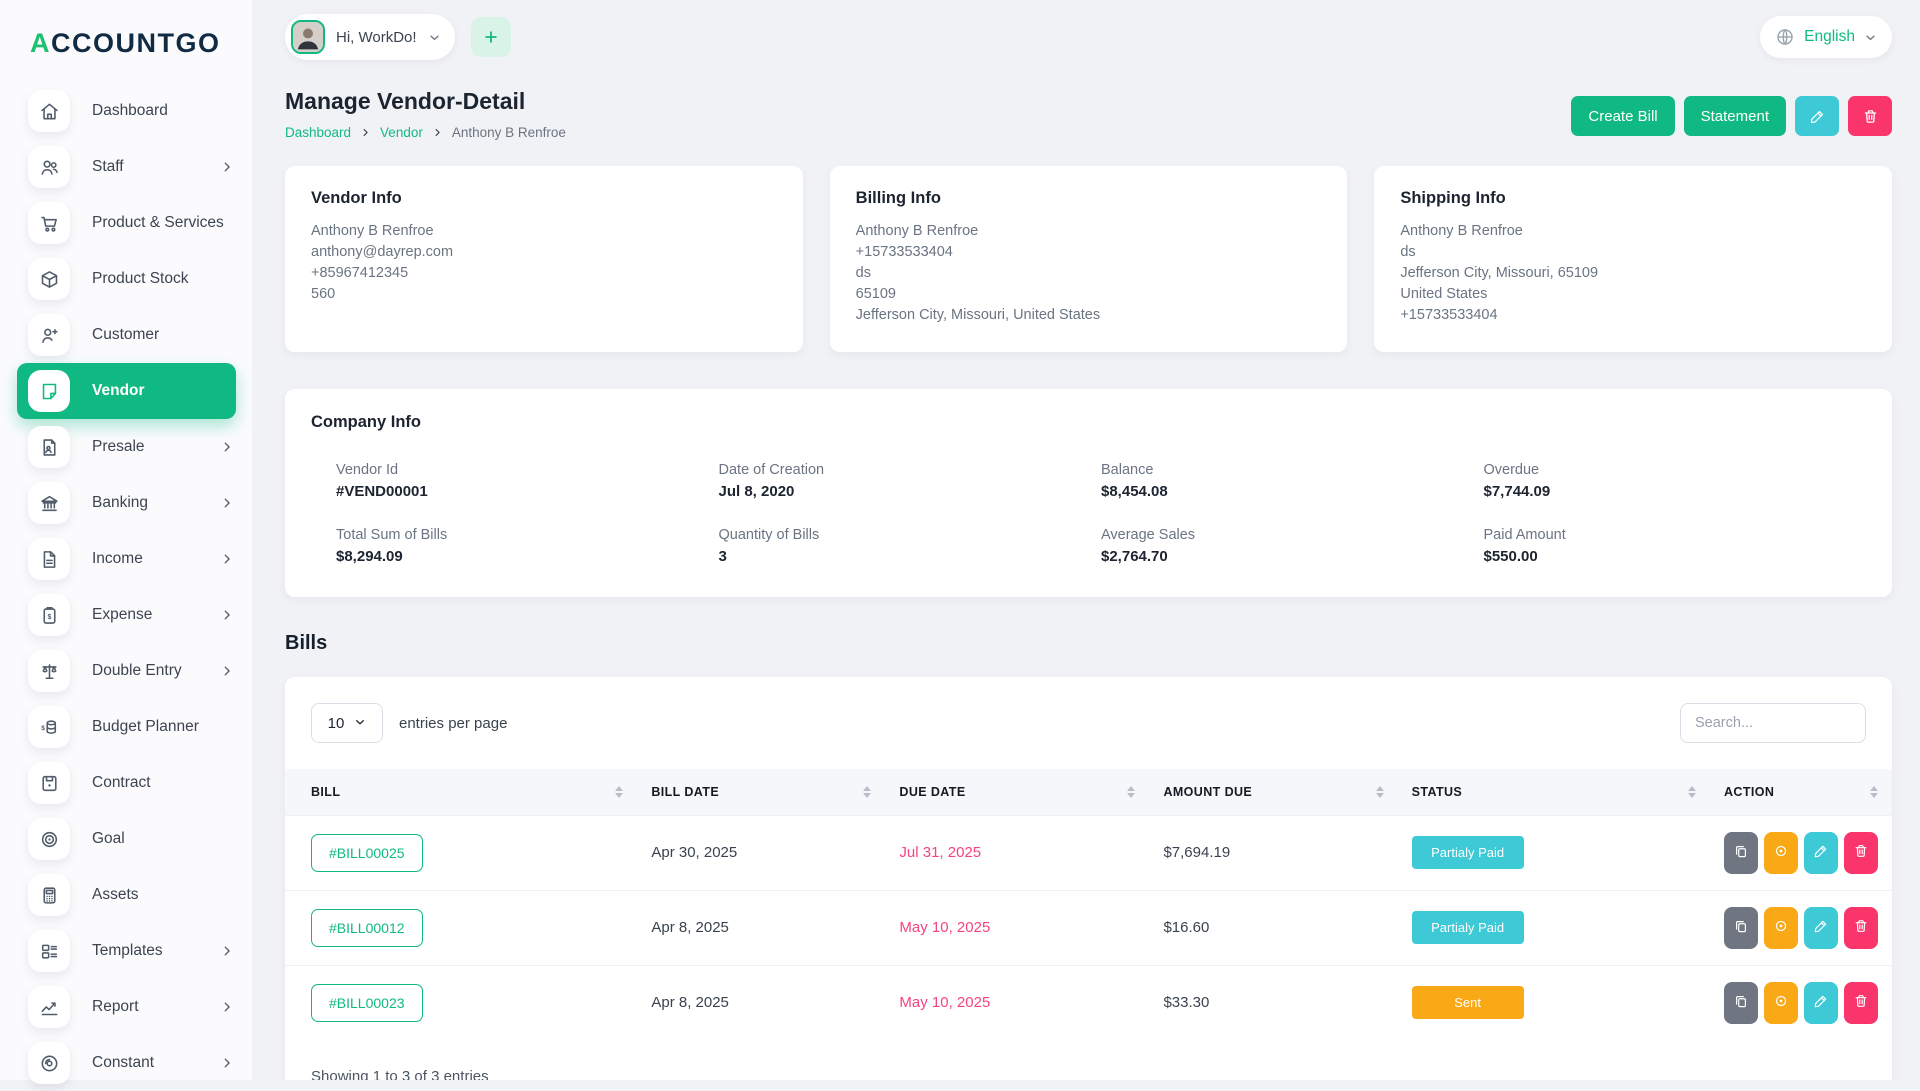  I want to click on language-label: English, so click(1829, 36).